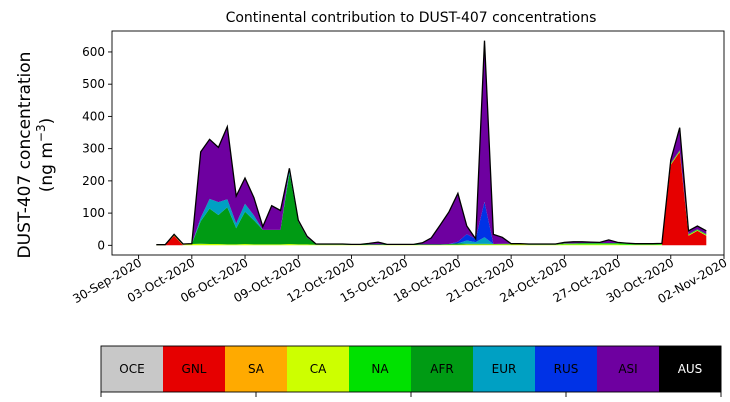 This screenshot has height=402, width=730. Describe the element at coordinates (47, 167) in the screenshot. I see `y-axis-label-unit: (ng m` at that location.